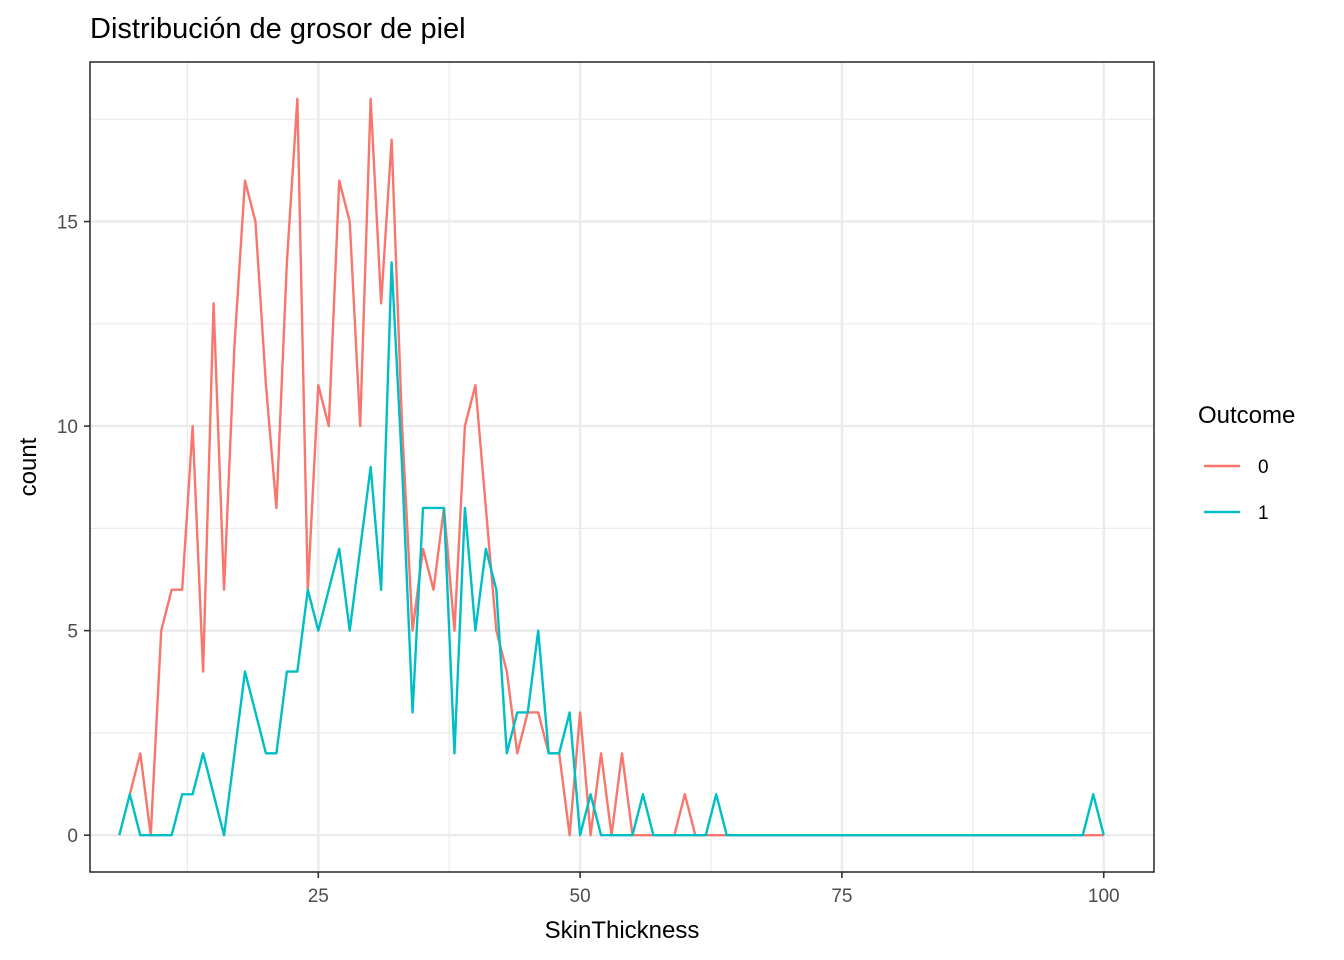  What do you see at coordinates (1263, 467) in the screenshot?
I see `legend-label-0: 0` at bounding box center [1263, 467].